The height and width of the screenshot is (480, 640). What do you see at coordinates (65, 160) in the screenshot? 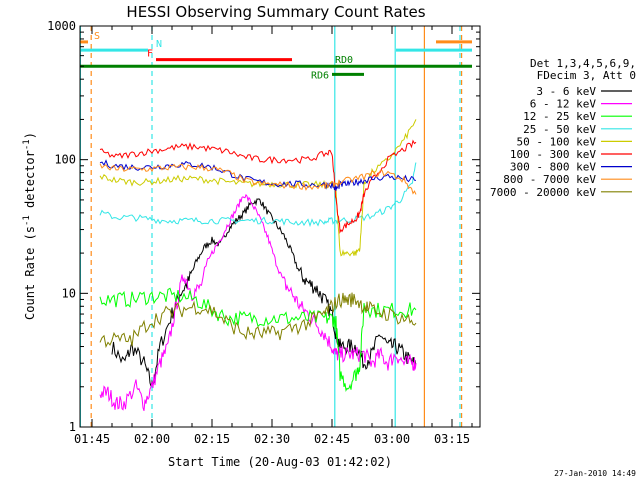
I see `y-tick-label-2: 100` at bounding box center [65, 160].